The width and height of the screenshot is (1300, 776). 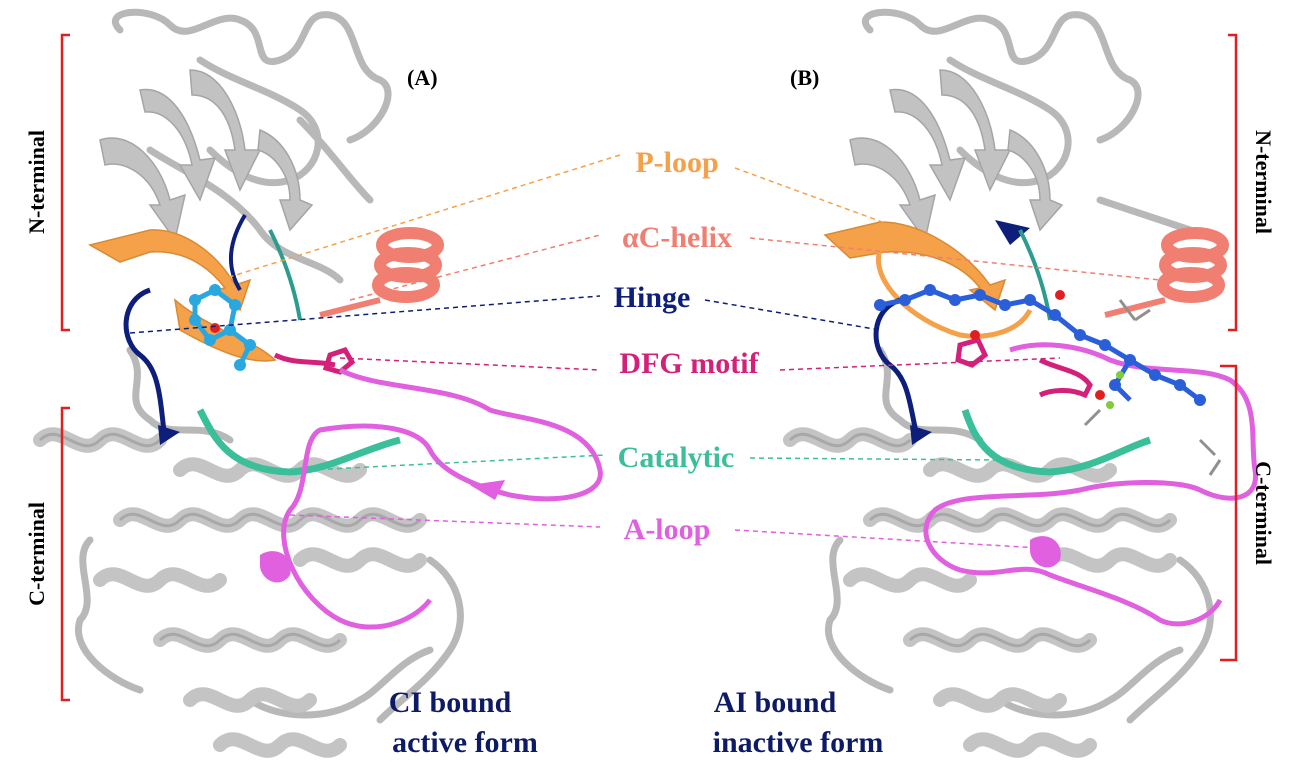 I want to click on a-loop-label: A-loop, so click(x=667, y=529).